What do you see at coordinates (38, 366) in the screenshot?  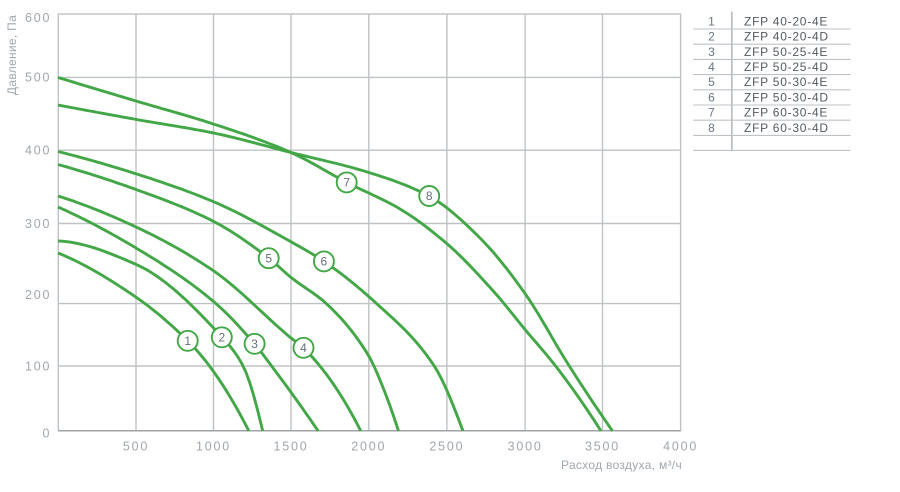 I see `svg-text: 100` at bounding box center [38, 366].